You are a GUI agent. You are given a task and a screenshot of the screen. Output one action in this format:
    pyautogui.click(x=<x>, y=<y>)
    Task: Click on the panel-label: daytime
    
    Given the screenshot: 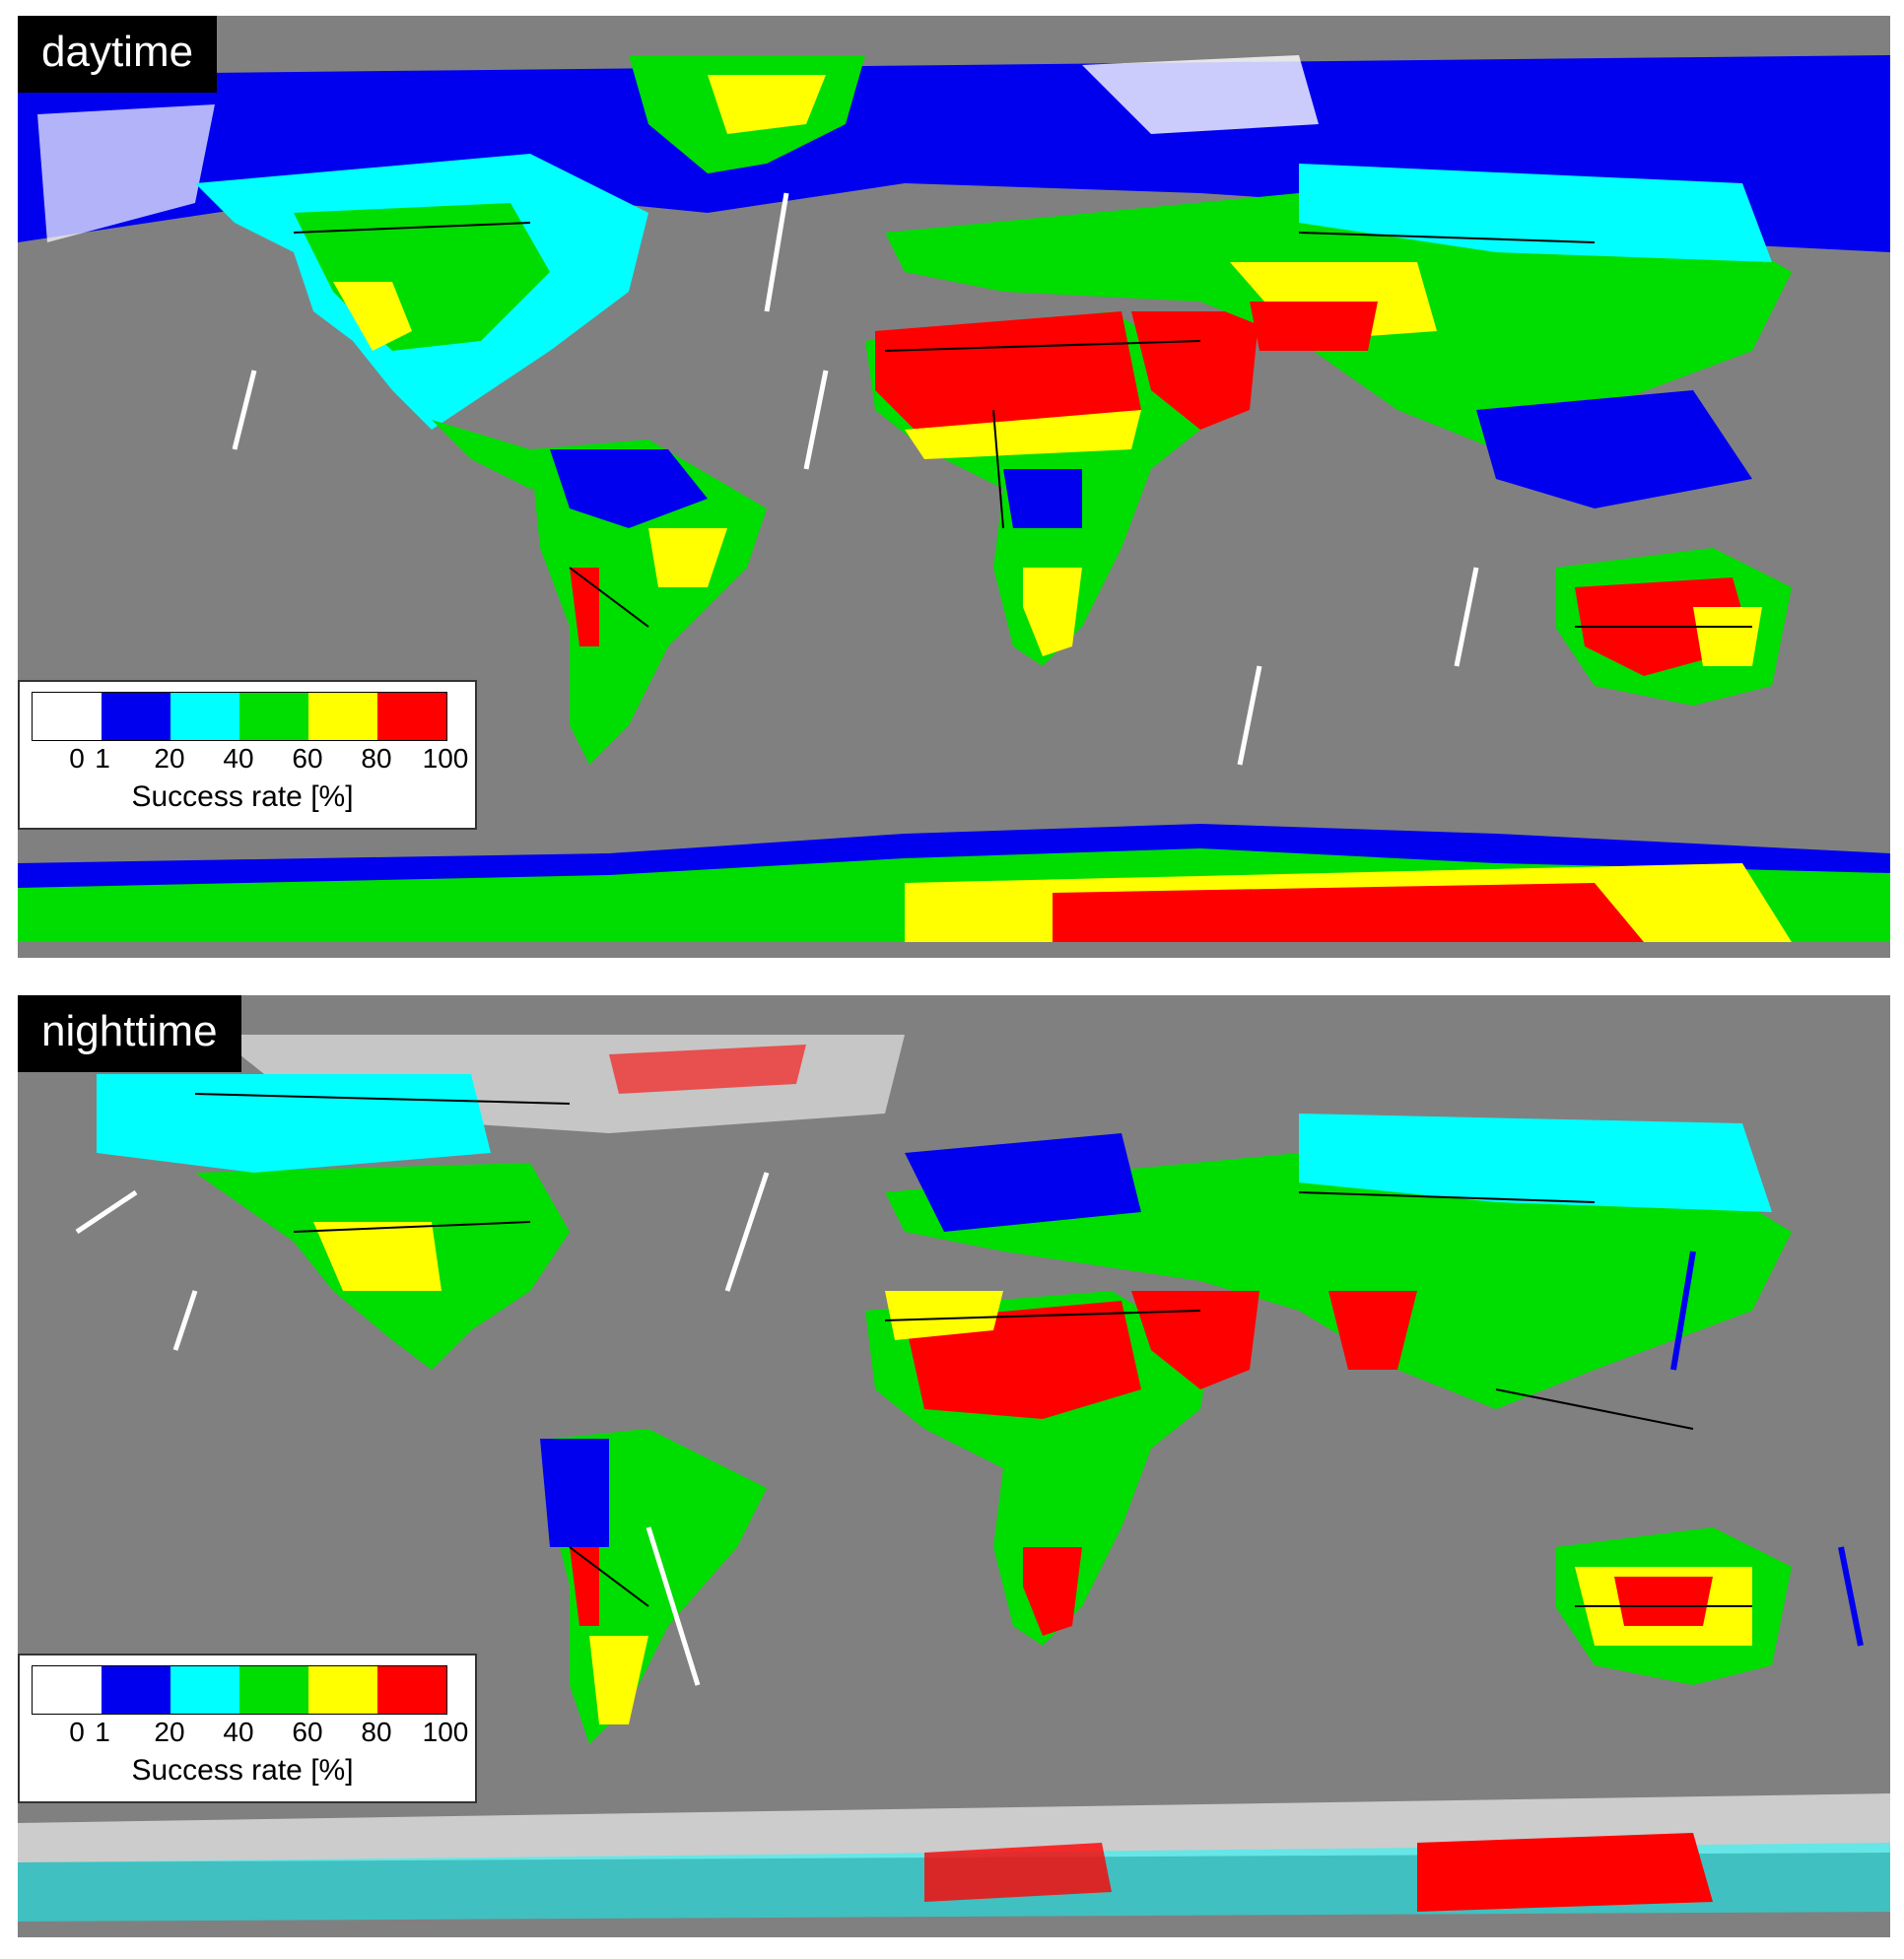 What is the action you would take?
    pyautogui.click(x=118, y=54)
    